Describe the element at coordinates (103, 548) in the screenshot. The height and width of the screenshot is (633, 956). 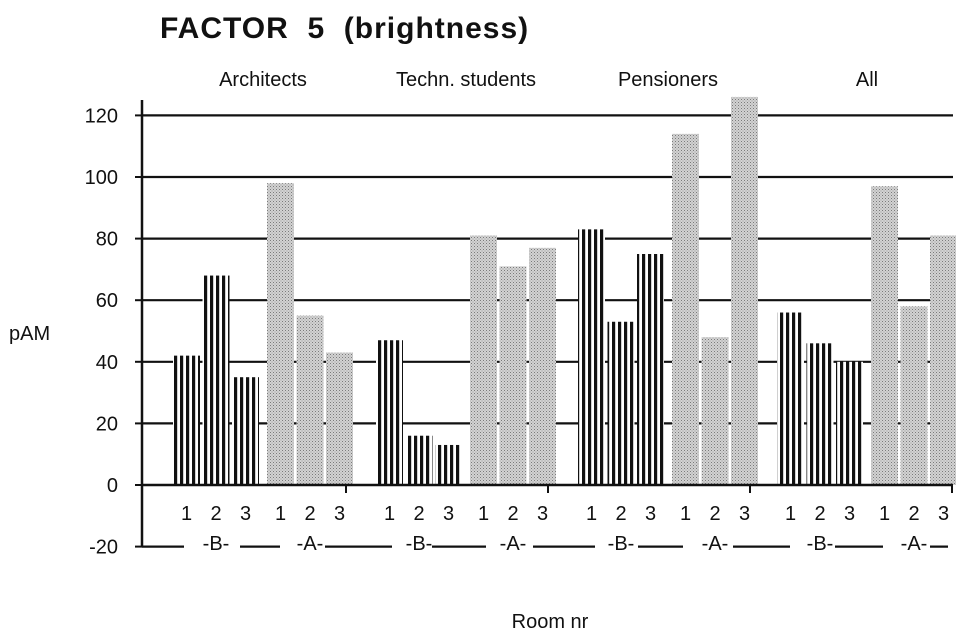
I see `y-tick-label: -20` at that location.